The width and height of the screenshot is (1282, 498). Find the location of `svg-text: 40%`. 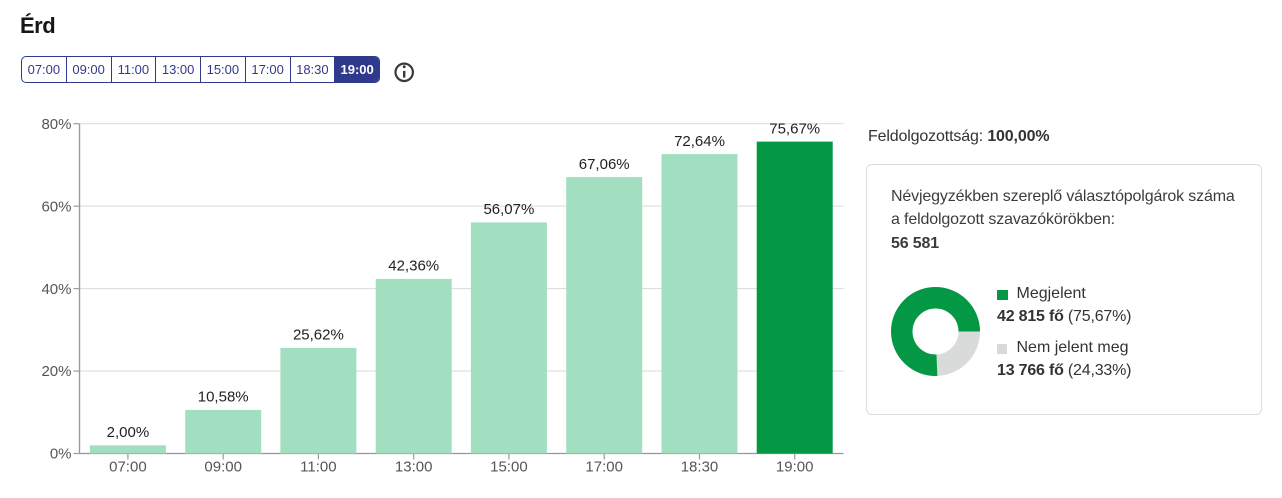

svg-text: 40% is located at coordinates (56, 289).